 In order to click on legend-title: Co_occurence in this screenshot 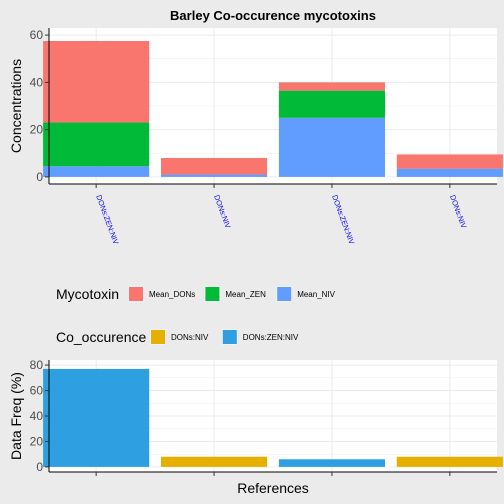, I will do `click(101, 337)`.